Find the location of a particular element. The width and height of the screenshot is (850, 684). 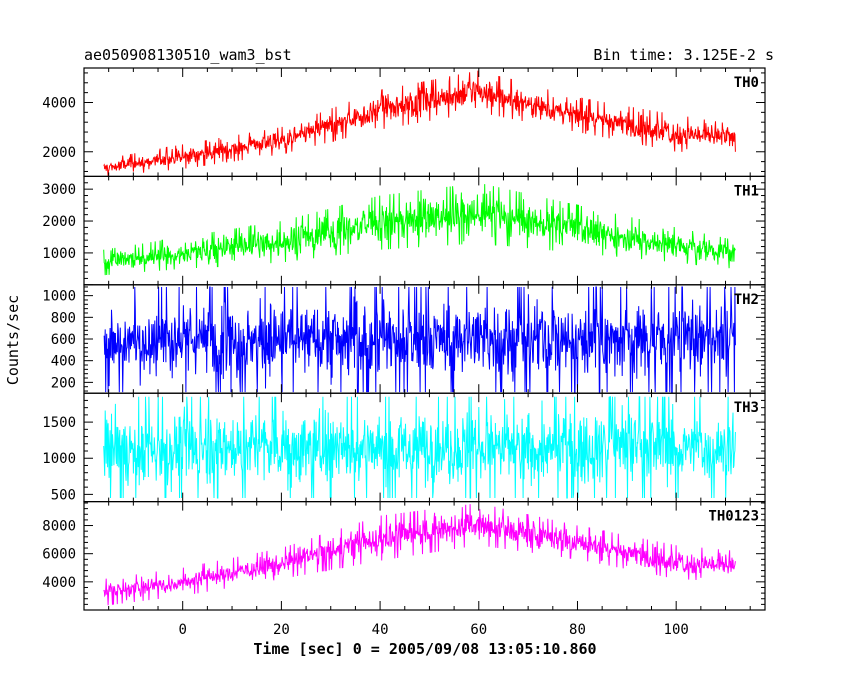

y-tick-label: 400 is located at coordinates (63, 362).